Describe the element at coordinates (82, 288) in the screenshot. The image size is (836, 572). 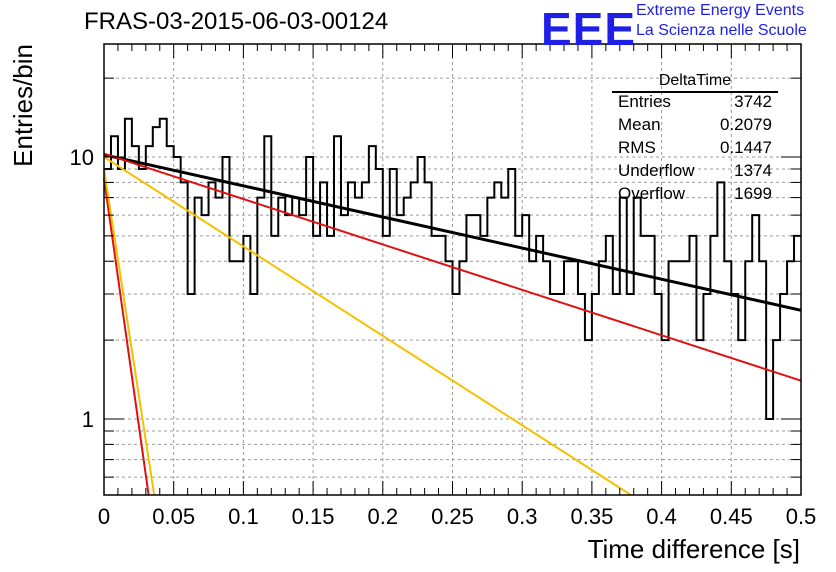
I see `y-tick-labels: 1 10` at that location.